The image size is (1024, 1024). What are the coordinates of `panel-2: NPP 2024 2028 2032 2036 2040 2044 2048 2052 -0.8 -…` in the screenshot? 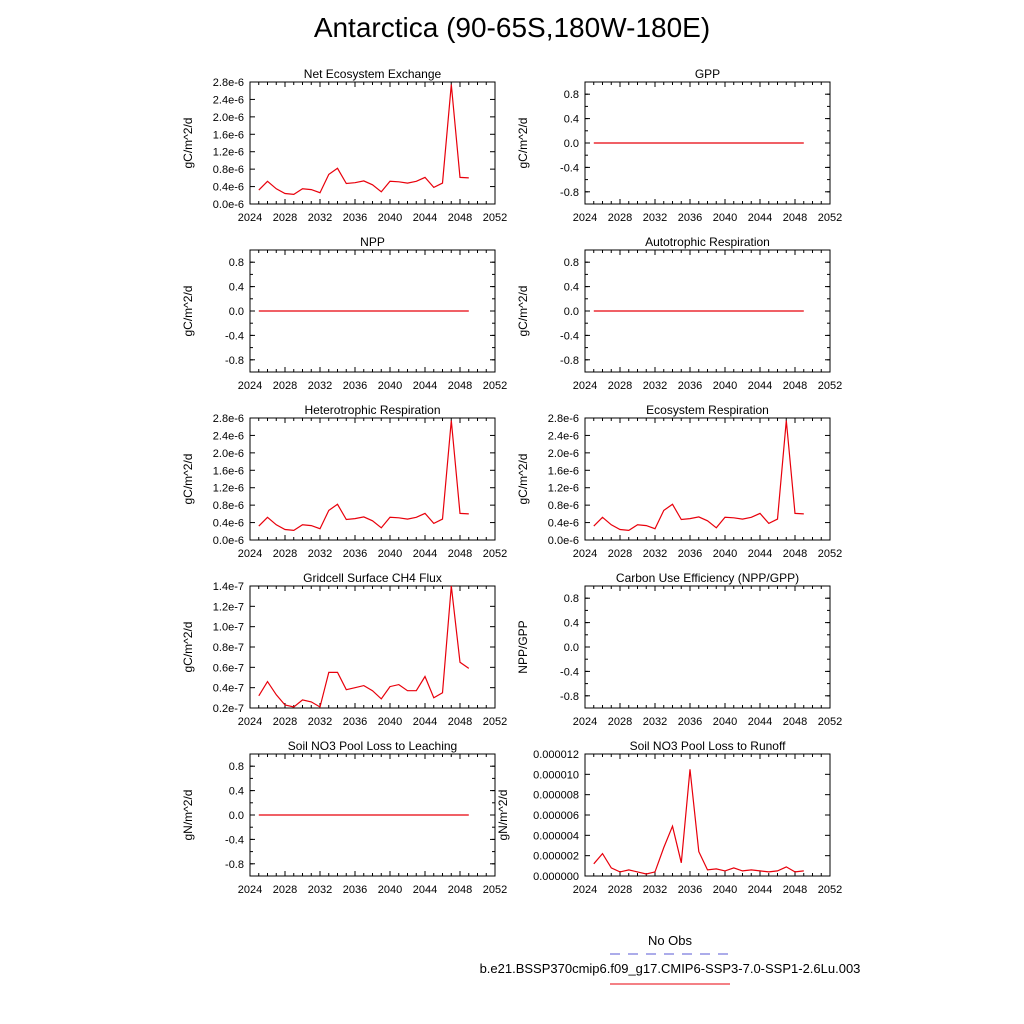 It's located at (344, 313).